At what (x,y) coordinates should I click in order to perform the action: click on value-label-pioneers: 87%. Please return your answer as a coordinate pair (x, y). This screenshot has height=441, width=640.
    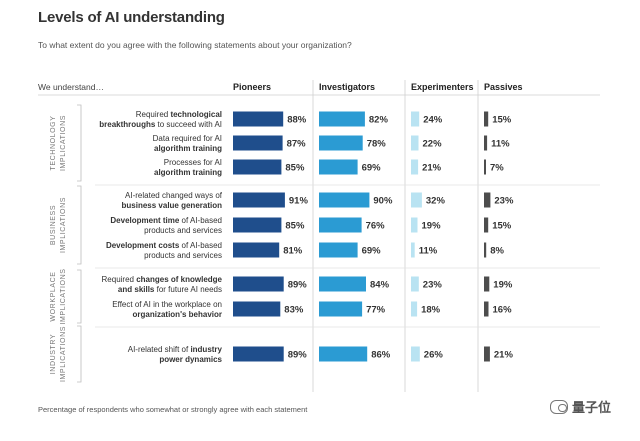
    Looking at the image, I should click on (297, 144).